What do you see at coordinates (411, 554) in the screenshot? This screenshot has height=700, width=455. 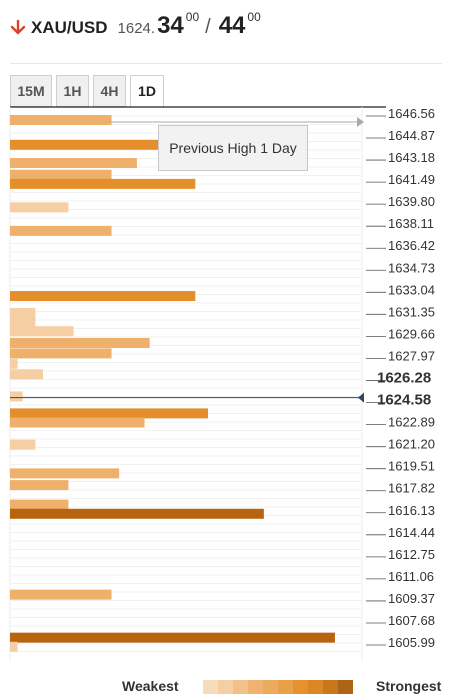 I see `price-tick-label: 1612.75` at bounding box center [411, 554].